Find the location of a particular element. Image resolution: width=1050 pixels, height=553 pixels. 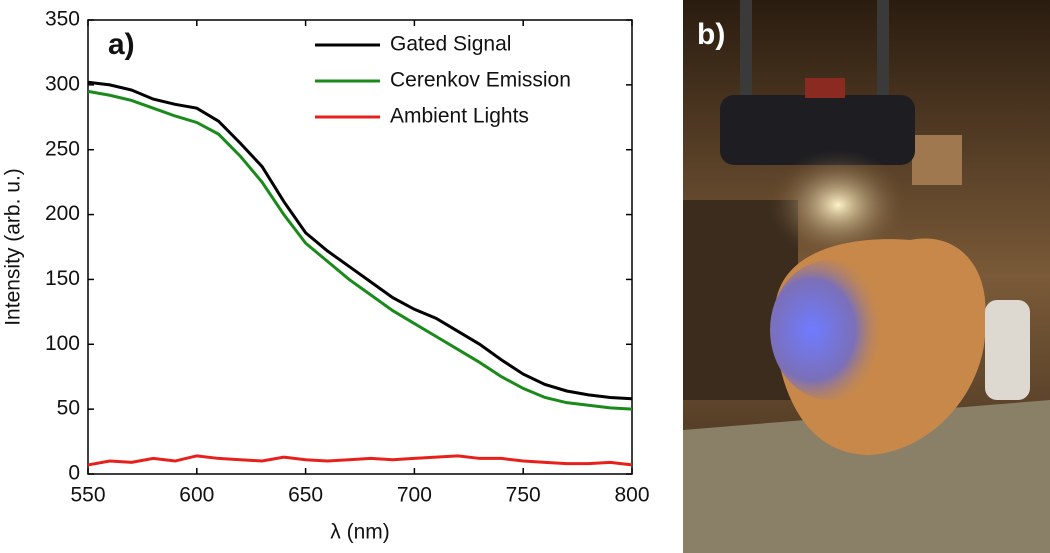

y-tick-label: 200 is located at coordinates (62, 213).